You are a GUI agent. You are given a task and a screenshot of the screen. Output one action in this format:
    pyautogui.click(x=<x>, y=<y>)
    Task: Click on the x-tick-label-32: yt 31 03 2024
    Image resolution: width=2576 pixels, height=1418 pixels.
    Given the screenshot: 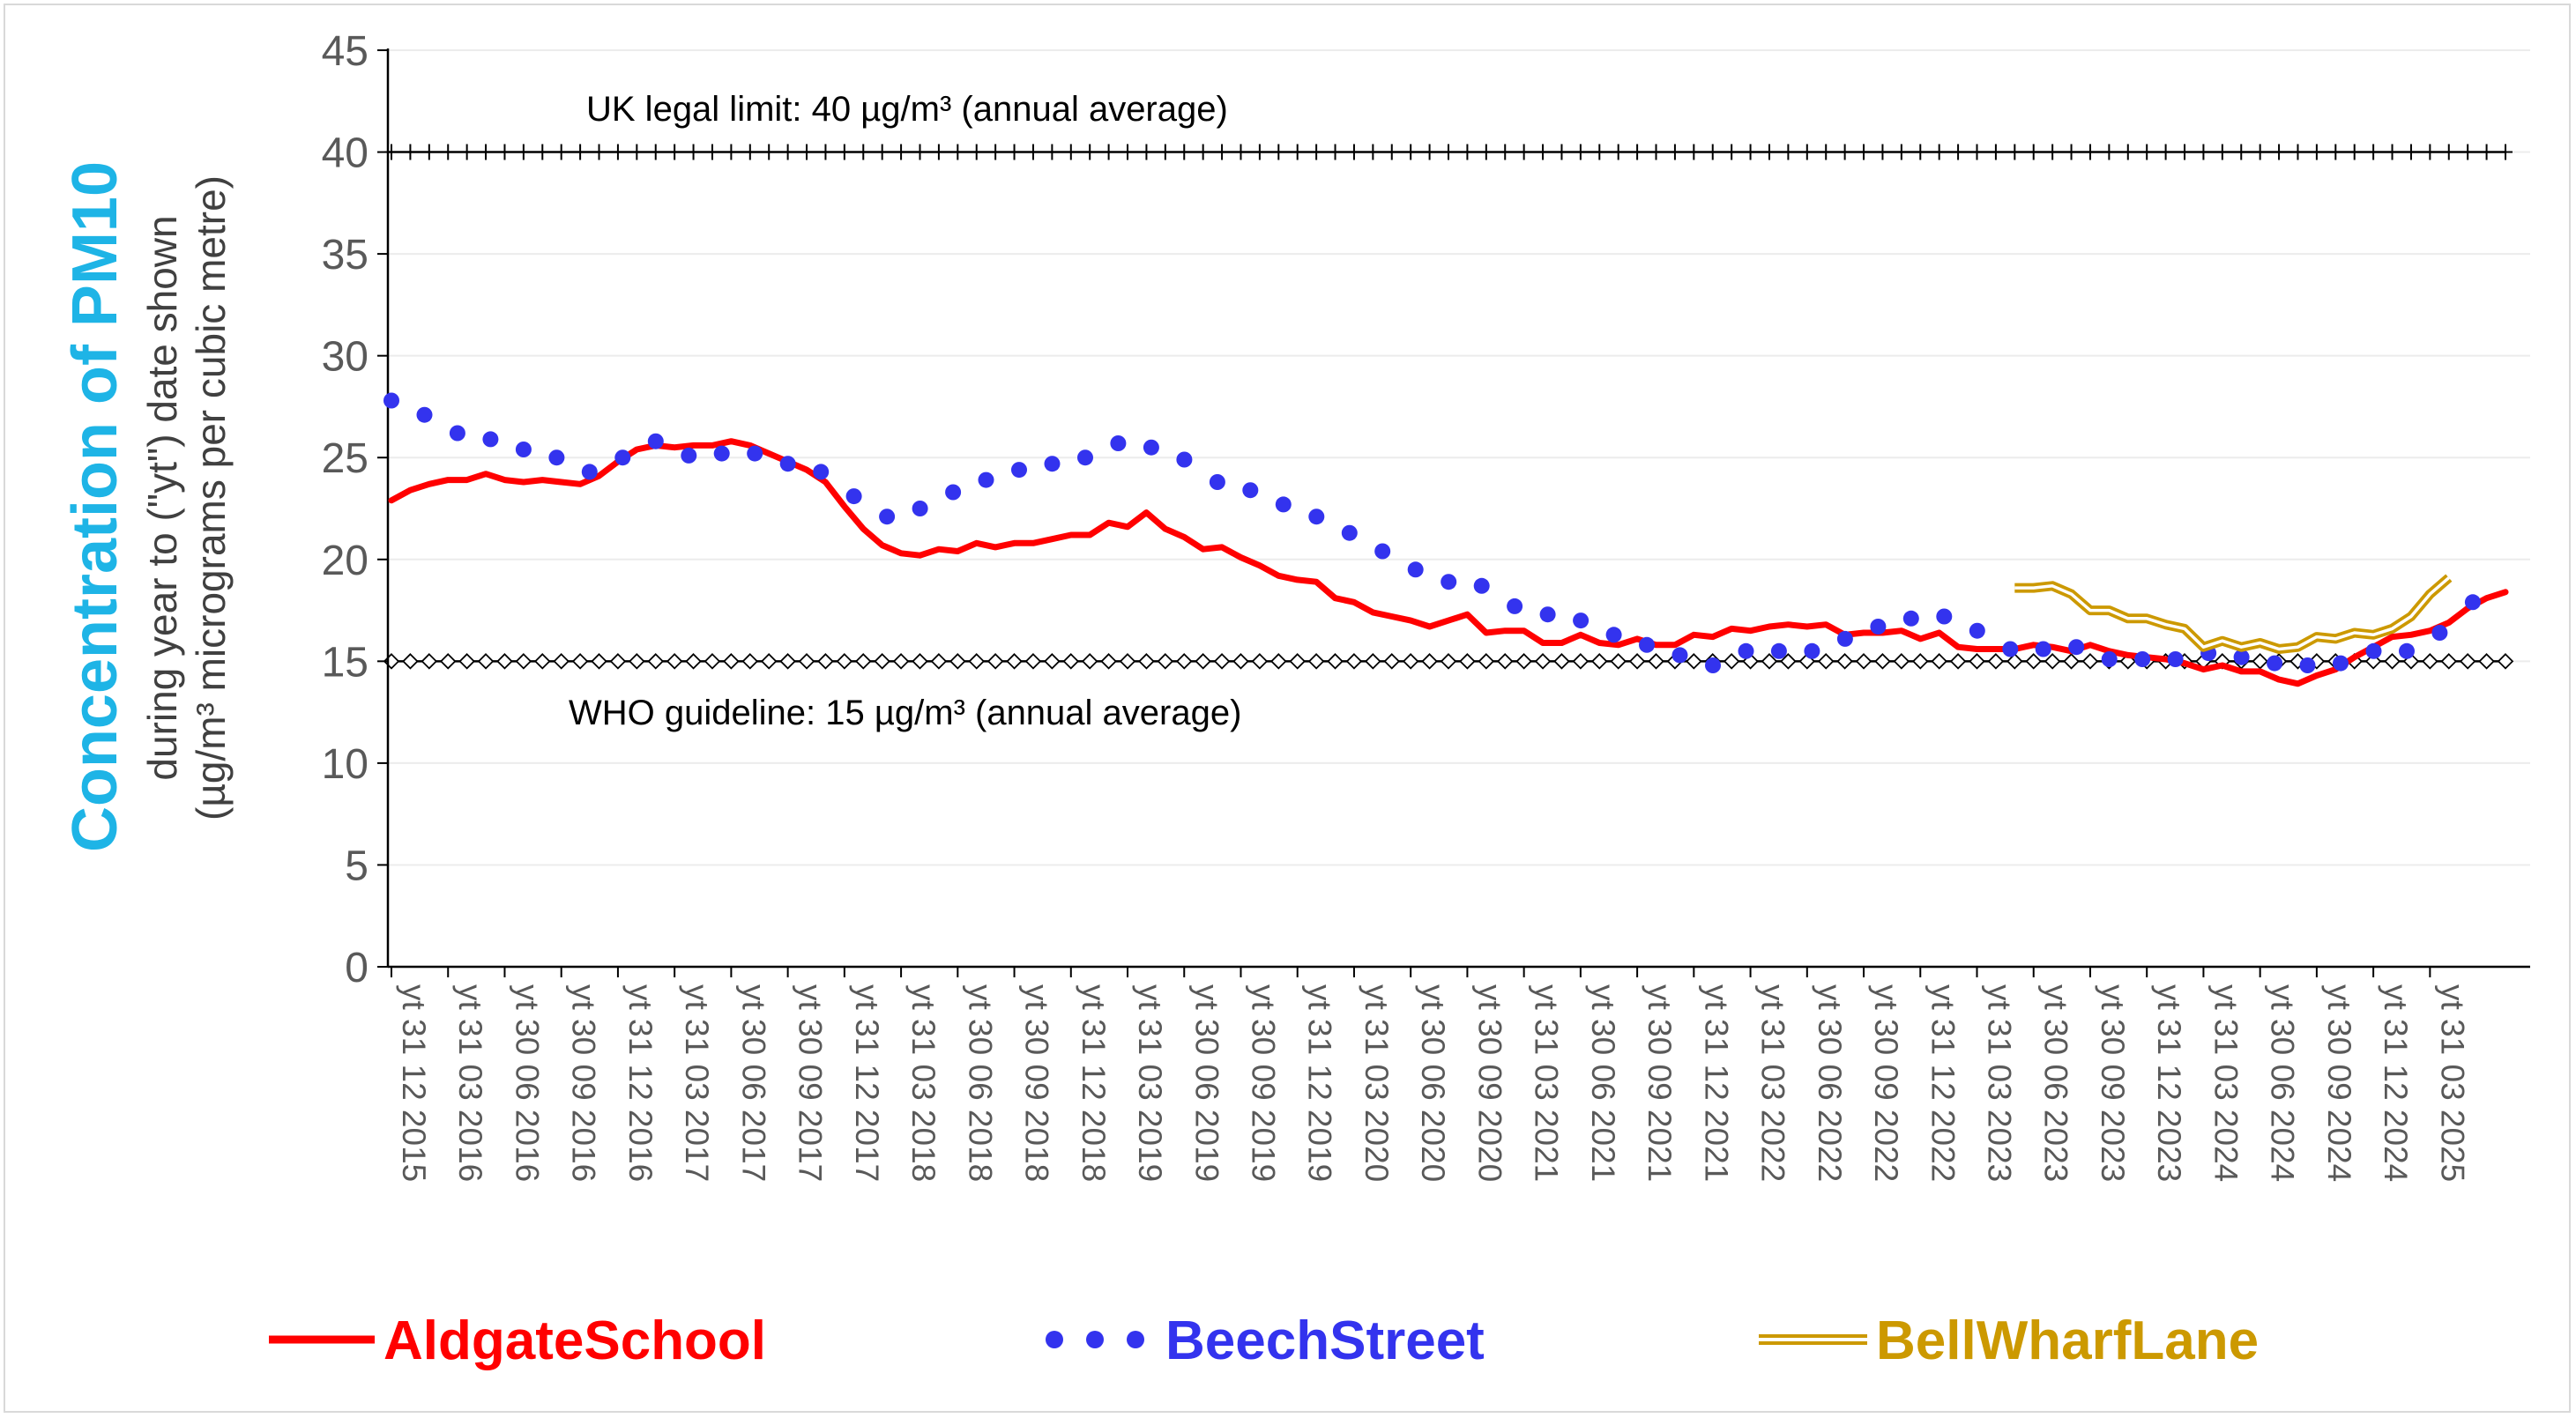 What is the action you would take?
    pyautogui.click(x=2225, y=1083)
    